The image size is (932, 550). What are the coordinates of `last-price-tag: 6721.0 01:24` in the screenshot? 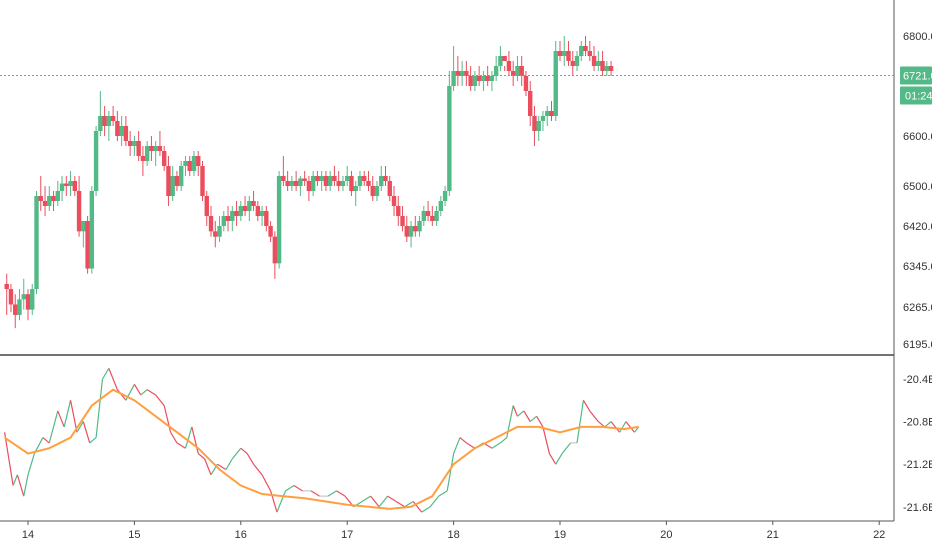 It's located at (916, 85).